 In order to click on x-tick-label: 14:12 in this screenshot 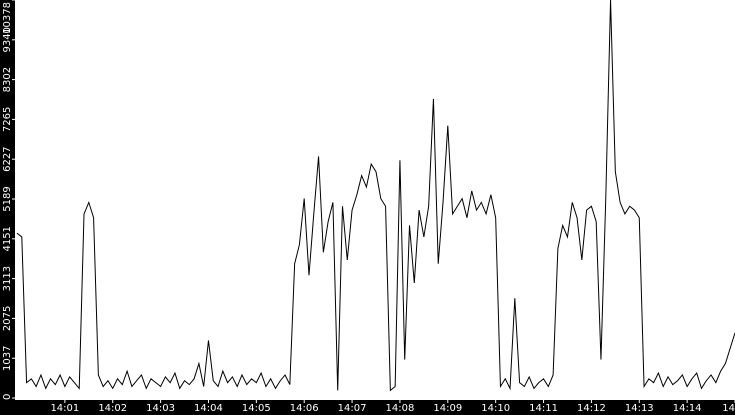, I will do `click(591, 408)`.